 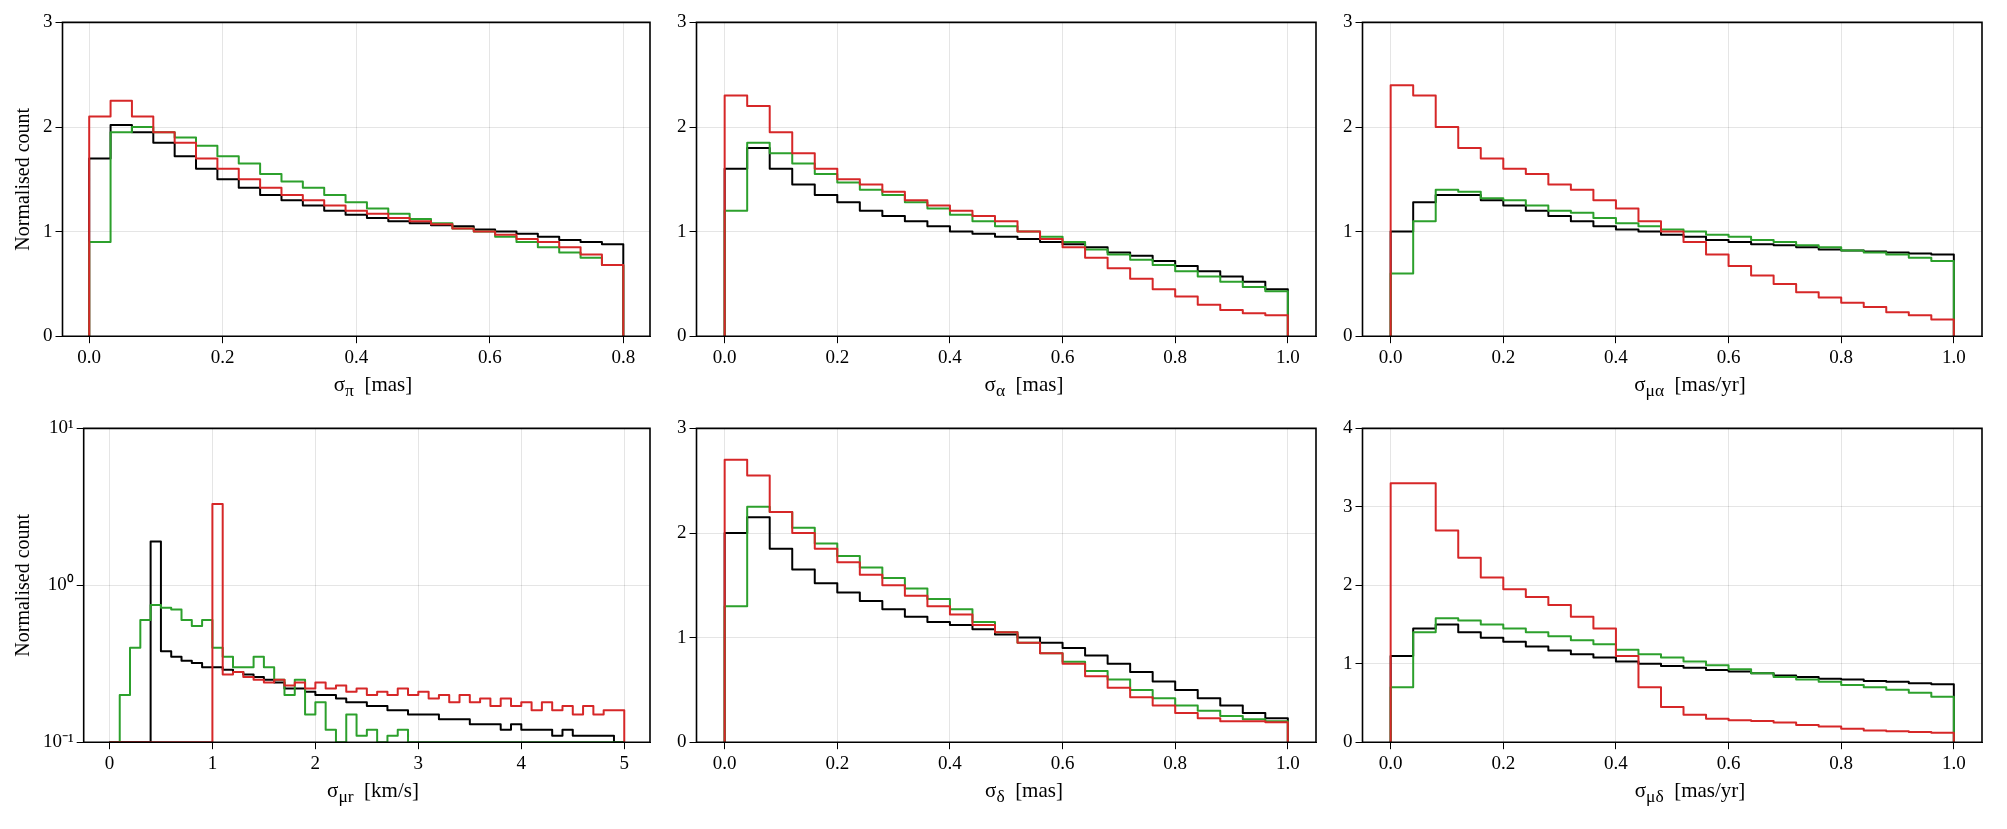 I want to click on x-tick-label: 0, so click(x=109, y=762).